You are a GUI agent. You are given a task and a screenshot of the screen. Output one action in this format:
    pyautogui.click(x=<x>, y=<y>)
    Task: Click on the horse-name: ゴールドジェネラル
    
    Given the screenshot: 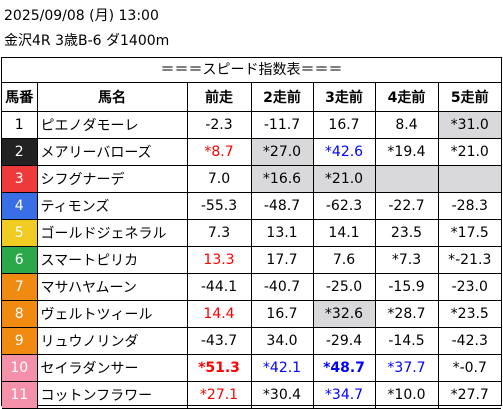 What is the action you would take?
    pyautogui.click(x=112, y=232)
    